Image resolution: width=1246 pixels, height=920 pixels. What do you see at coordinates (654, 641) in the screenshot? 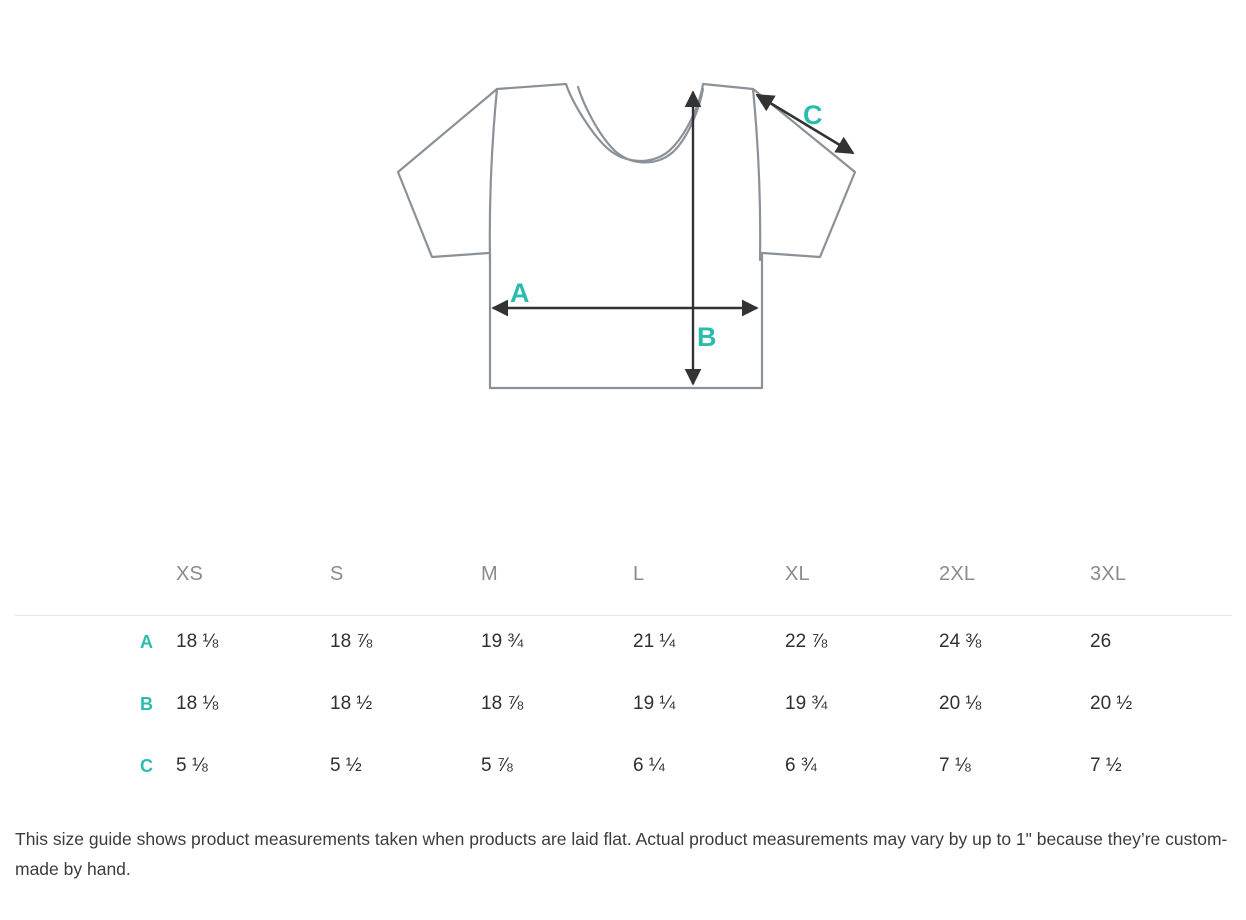
I see `cell-a-l: 21 ¼` at bounding box center [654, 641].